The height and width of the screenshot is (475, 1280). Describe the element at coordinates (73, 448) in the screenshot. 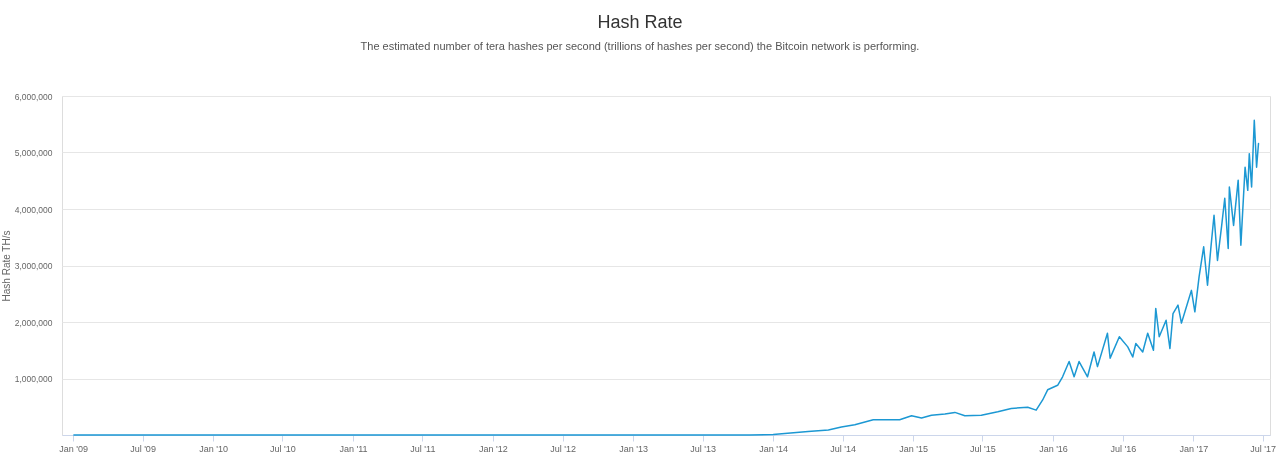

I see `x-tick-label: Jan '09` at that location.